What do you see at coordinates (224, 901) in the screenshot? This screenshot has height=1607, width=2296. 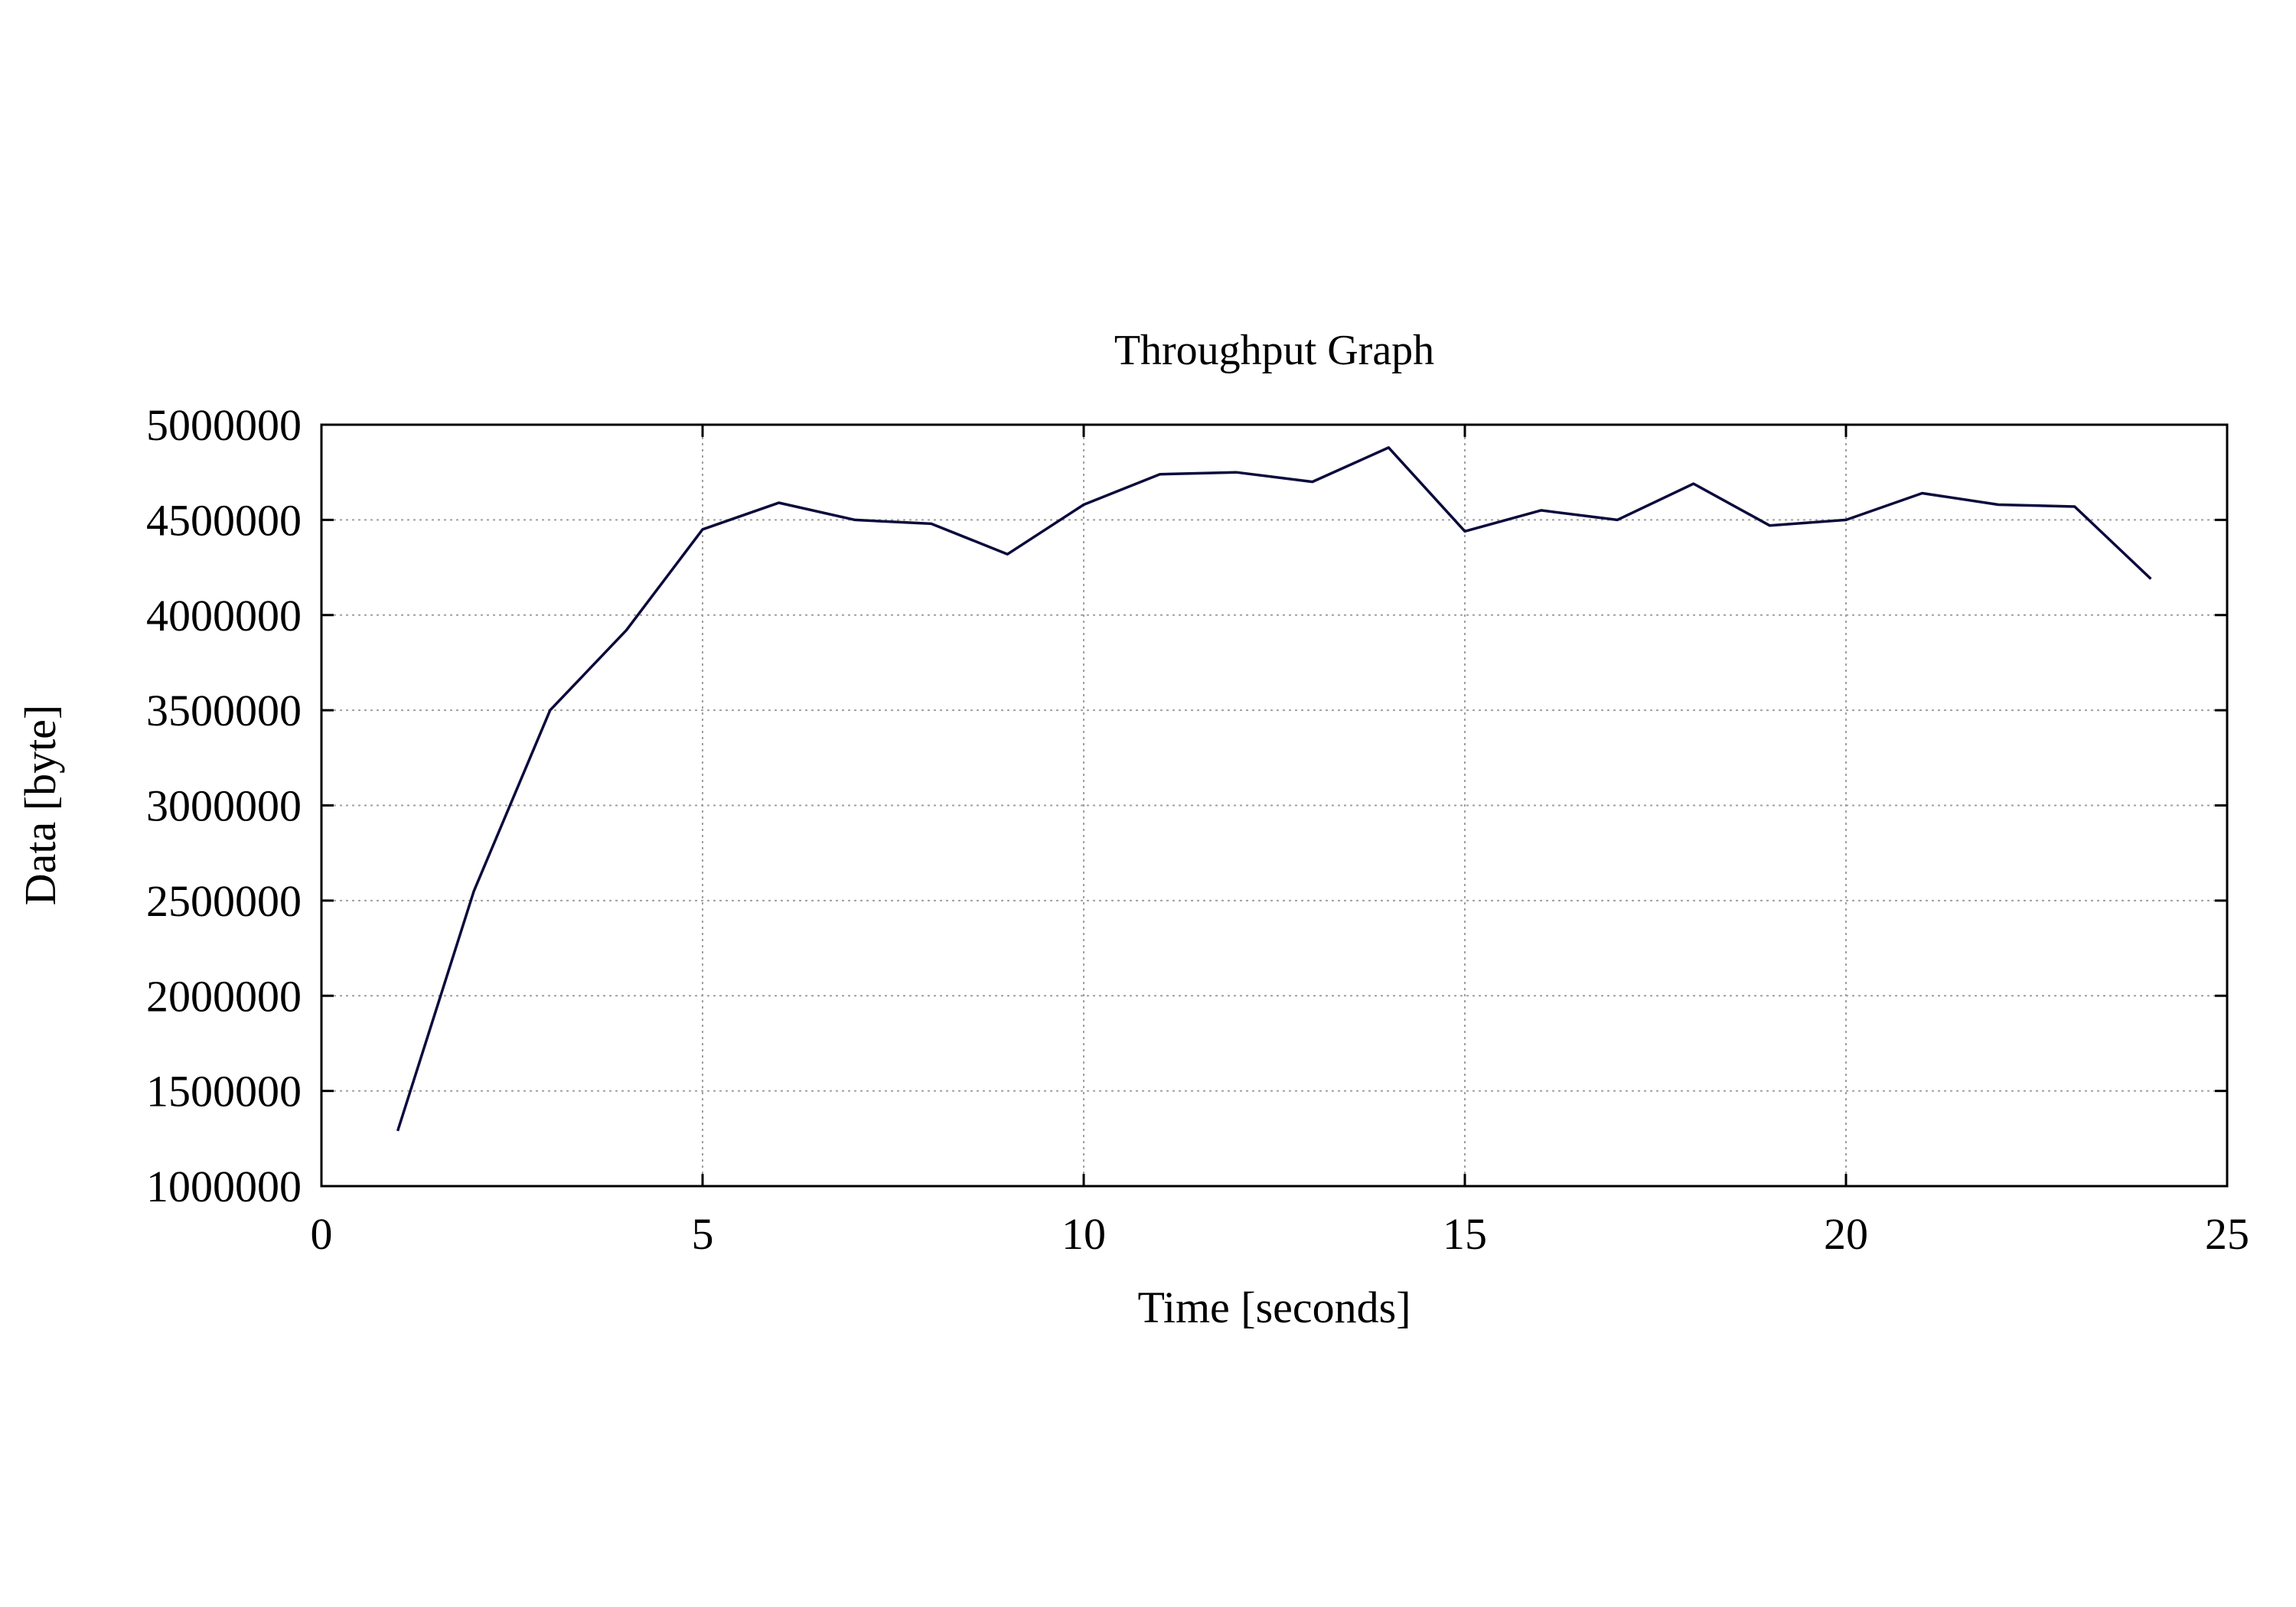 I see `y-tick-label: 2500000` at bounding box center [224, 901].